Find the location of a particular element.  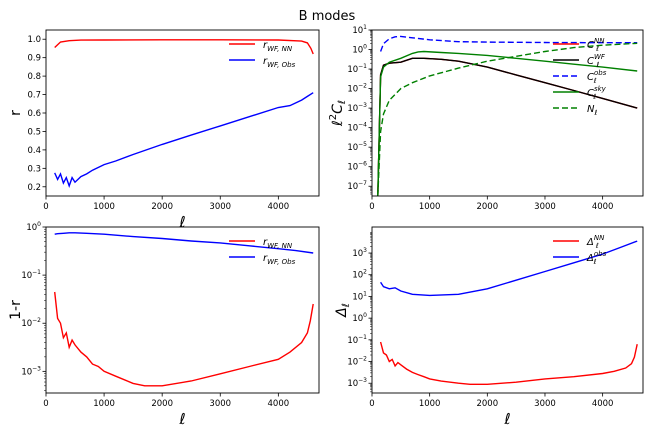

y-tick-label: 10⁻⁵ is located at coordinates (357, 147).